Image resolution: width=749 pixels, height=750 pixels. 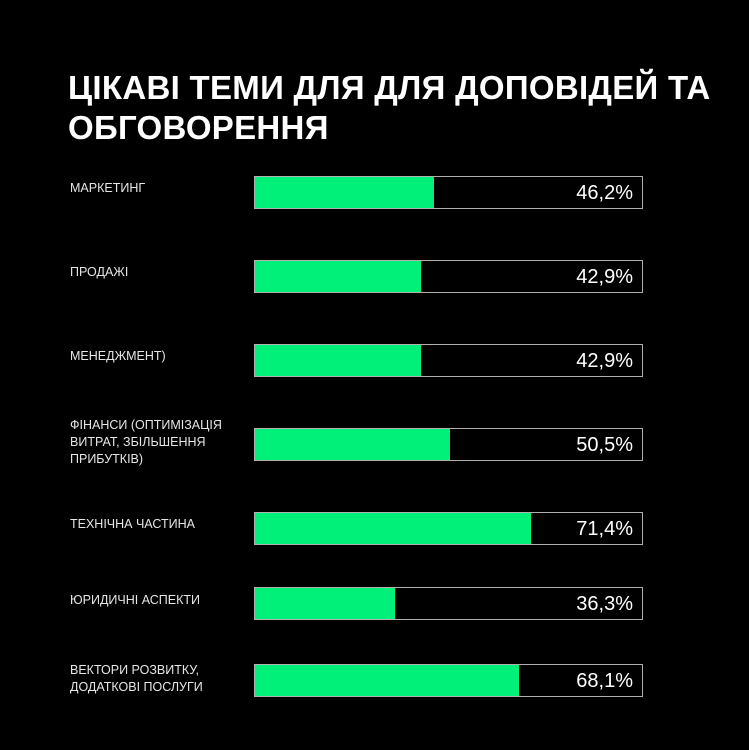 I want to click on data-label: 71,4%, so click(x=604, y=529).